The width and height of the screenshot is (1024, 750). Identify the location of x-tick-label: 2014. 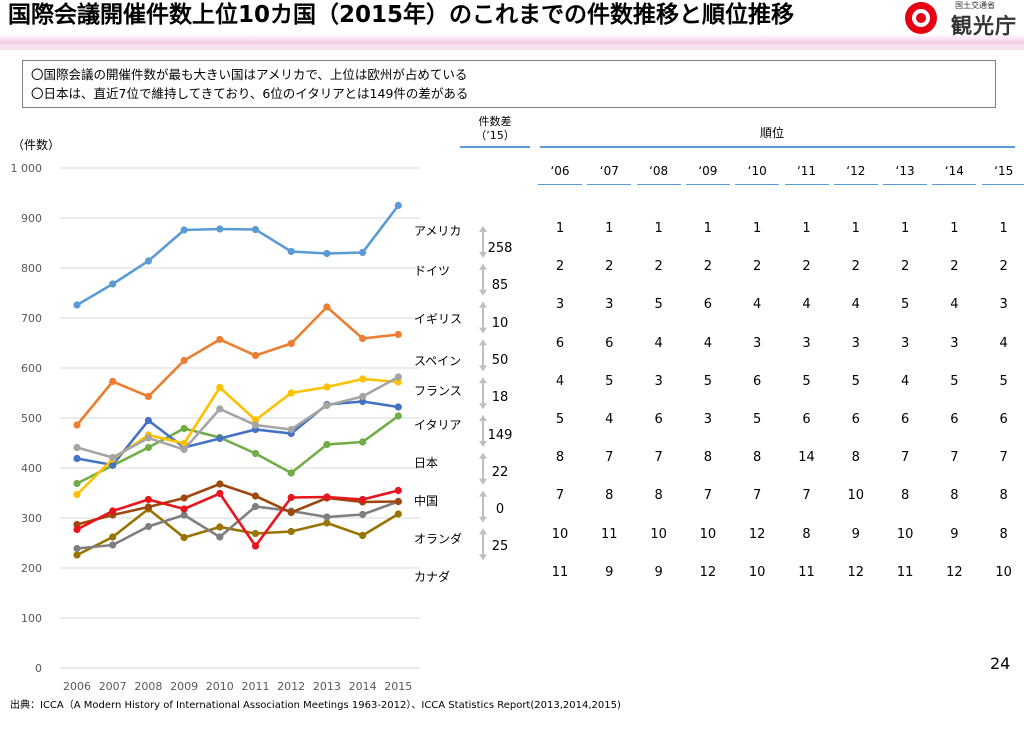
(363, 686).